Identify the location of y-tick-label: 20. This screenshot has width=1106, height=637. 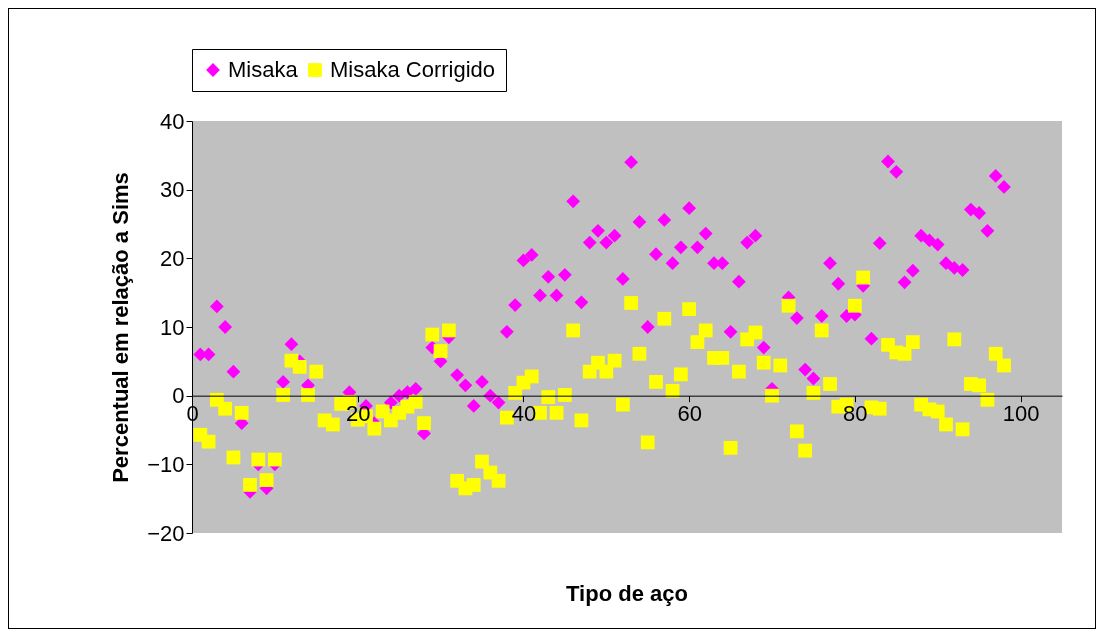
(172, 258).